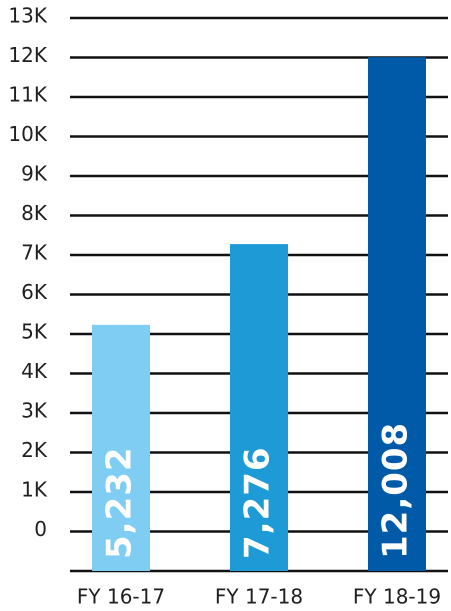 This screenshot has width=451, height=611. I want to click on y-tick-label: 2K, so click(34, 450).